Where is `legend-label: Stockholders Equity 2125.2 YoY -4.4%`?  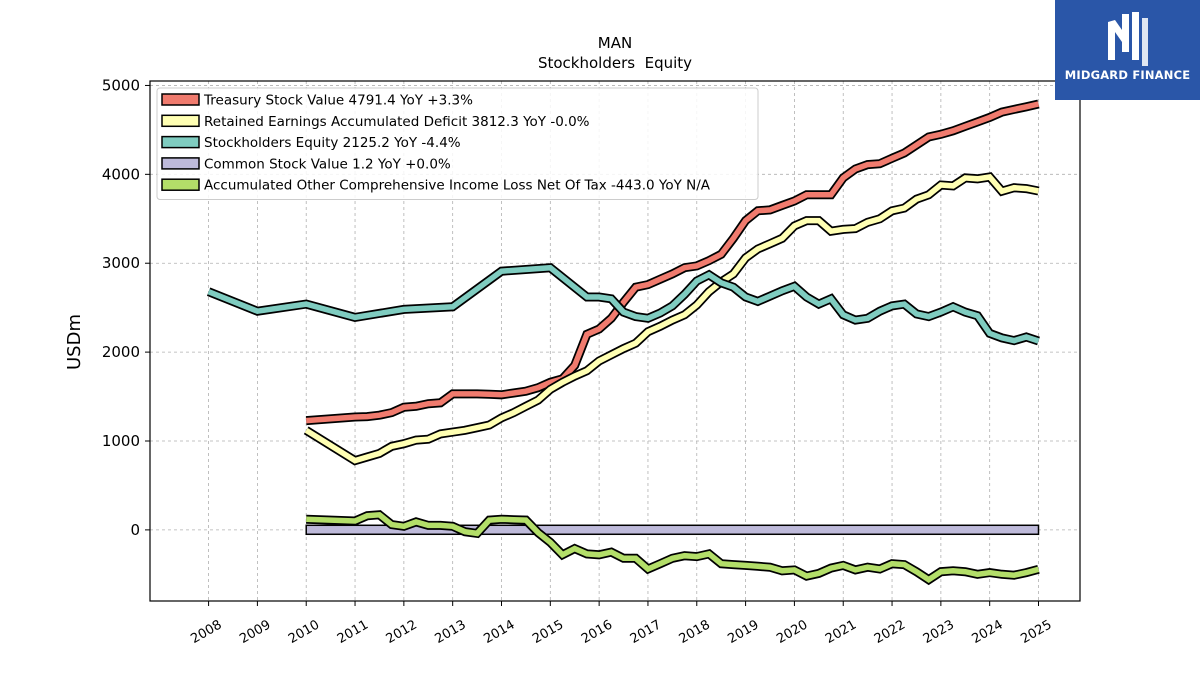 legend-label: Stockholders Equity 2125.2 YoY -4.4% is located at coordinates (332, 143).